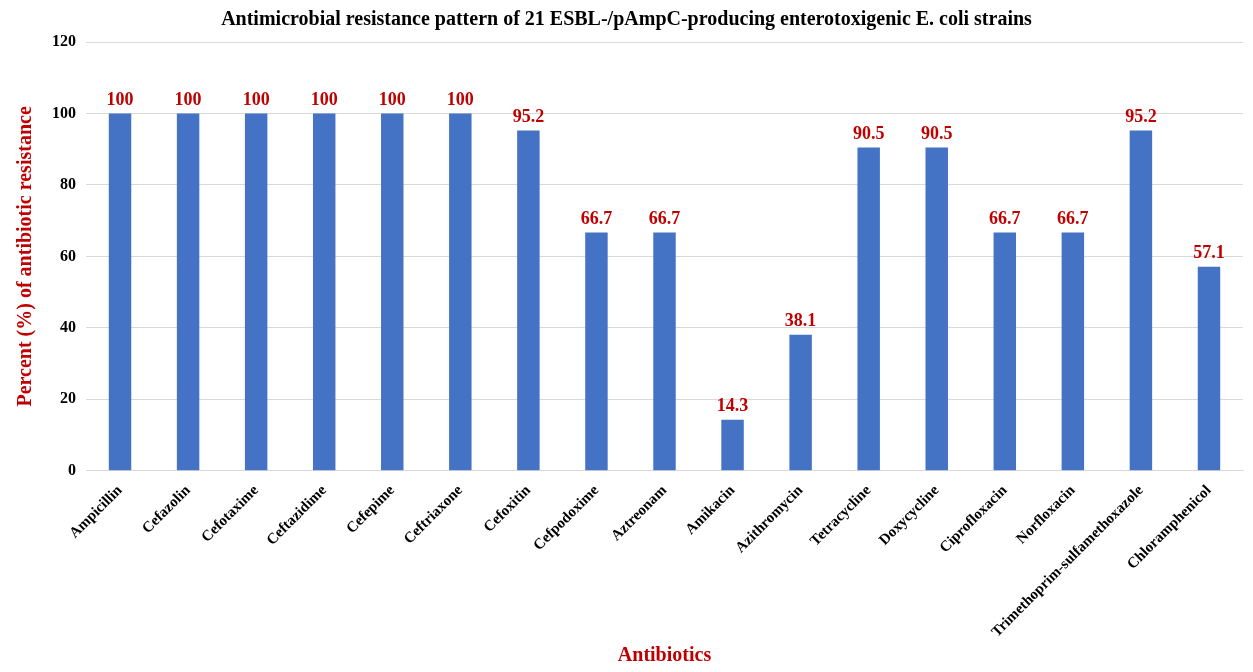 The width and height of the screenshot is (1253, 672). What do you see at coordinates (800, 320) in the screenshot?
I see `data-label: 38.1` at bounding box center [800, 320].